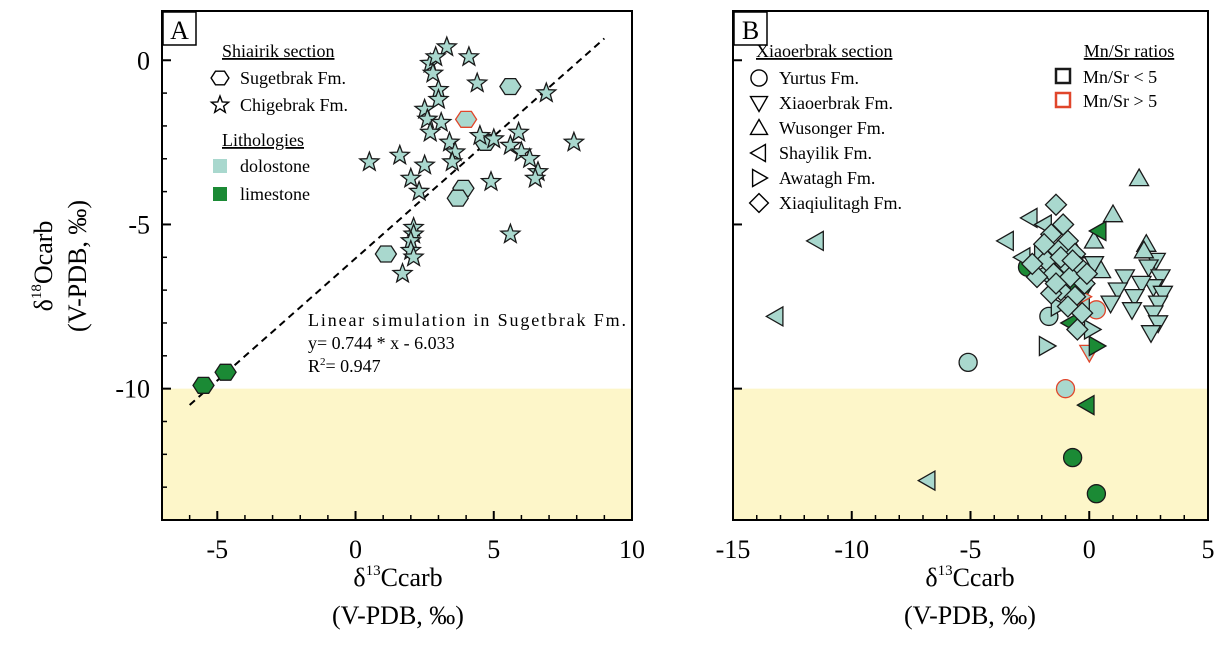 The image size is (1232, 652). Describe the element at coordinates (1063, 100) in the screenshot. I see `legend-b-swatch-mn-high` at that location.